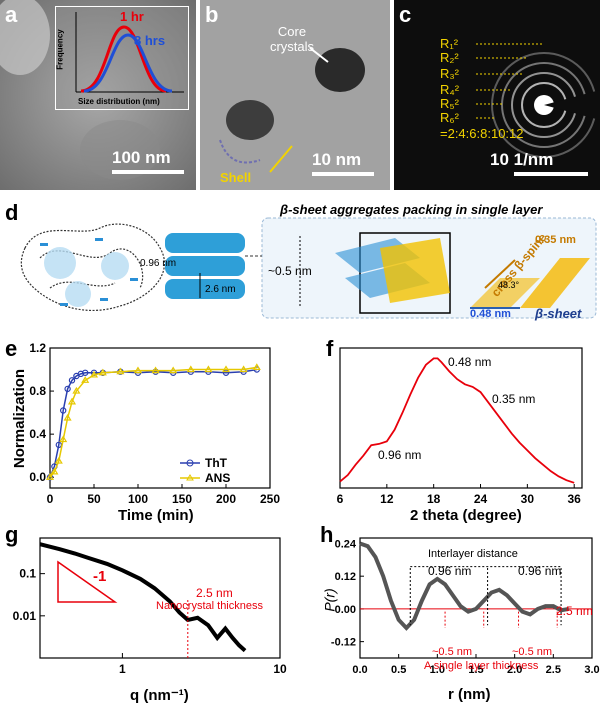 Image resolution: width=600 pixels, height=708 pixels. I want to click on legend-label-ans: ANS, so click(217, 478).